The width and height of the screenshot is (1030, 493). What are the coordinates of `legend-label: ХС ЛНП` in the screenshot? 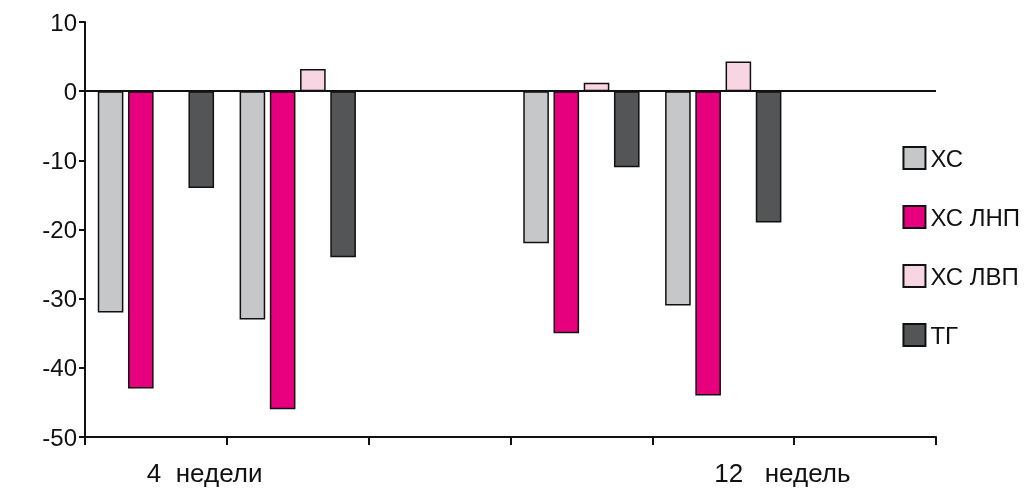 It's located at (975, 217).